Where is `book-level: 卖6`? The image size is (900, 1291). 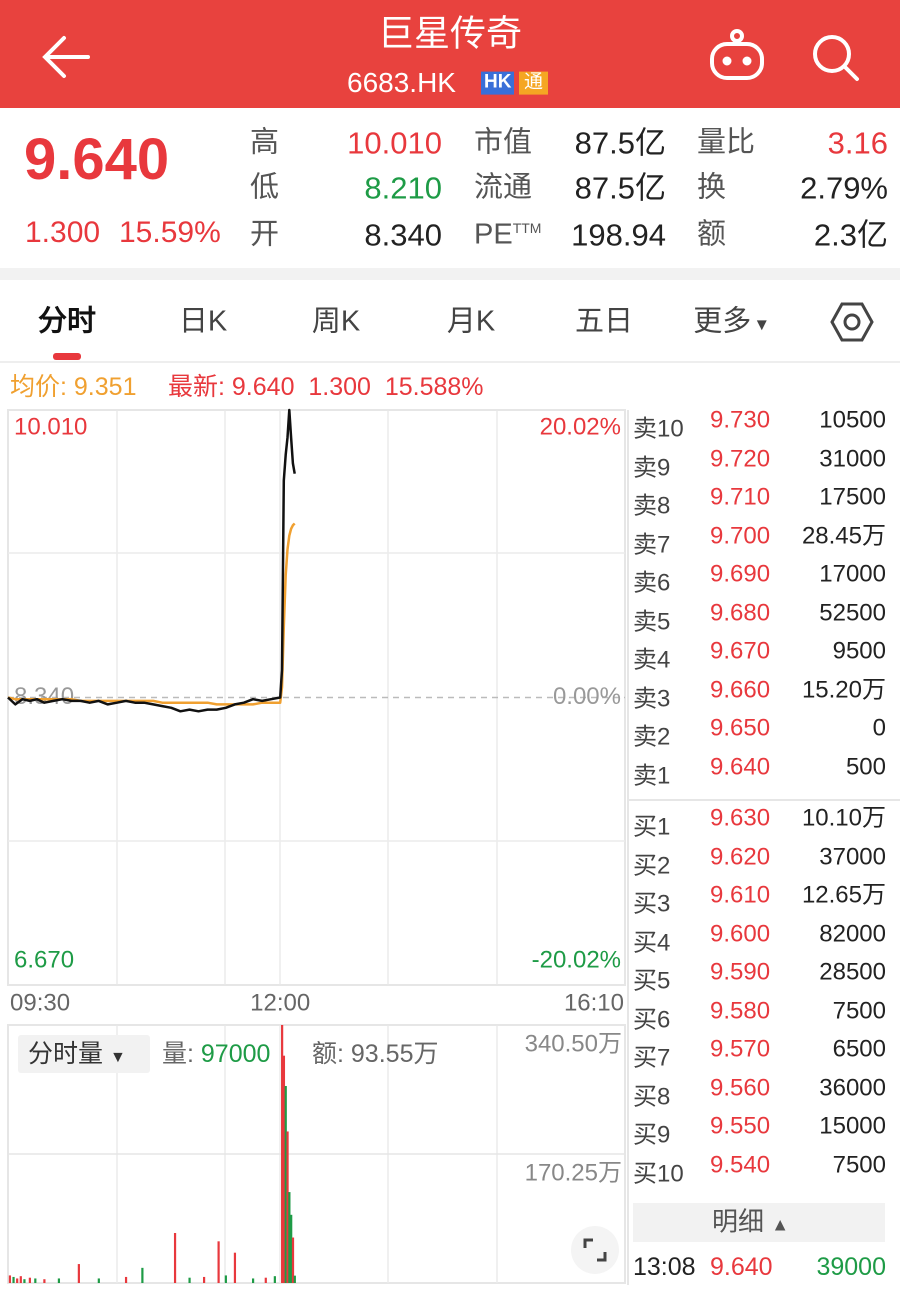
book-level: 卖6 is located at coordinates (652, 583).